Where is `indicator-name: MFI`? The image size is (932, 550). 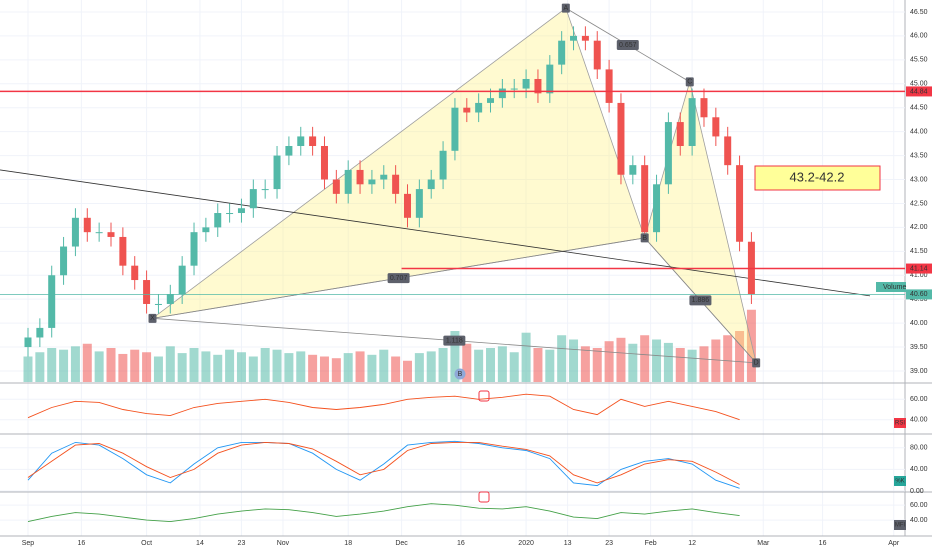 indicator-name: MFI is located at coordinates (900, 526).